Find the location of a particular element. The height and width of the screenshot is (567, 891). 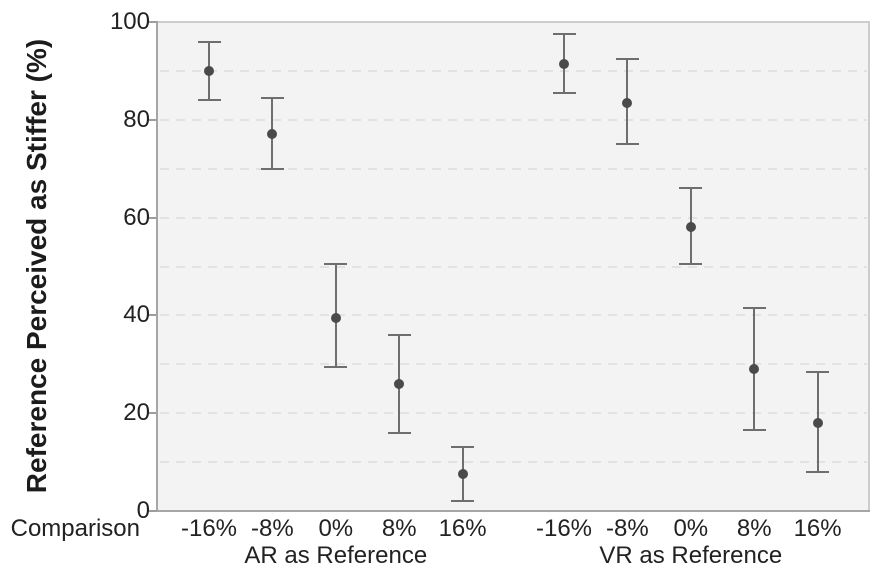

x-tick-label-1-3: 8% is located at coordinates (754, 528).